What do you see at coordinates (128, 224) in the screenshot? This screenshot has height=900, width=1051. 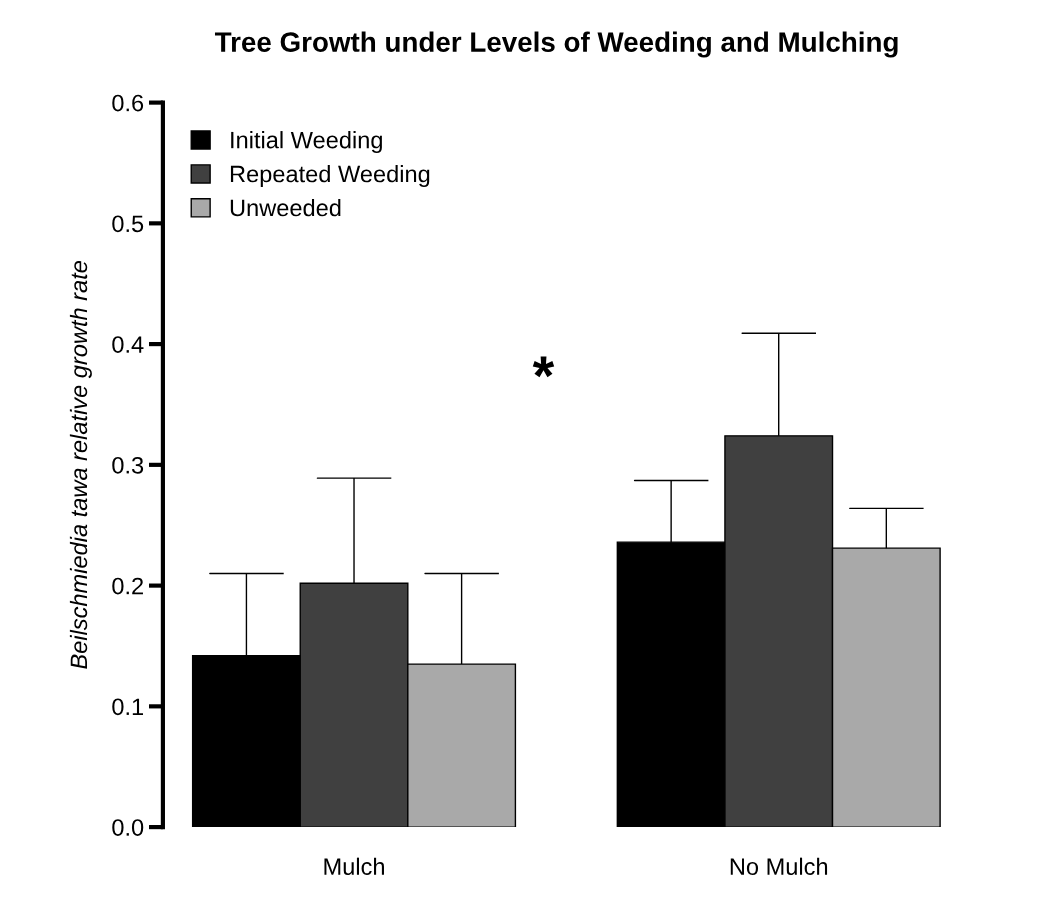 I see `y-tick-label: 0.5` at bounding box center [128, 224].